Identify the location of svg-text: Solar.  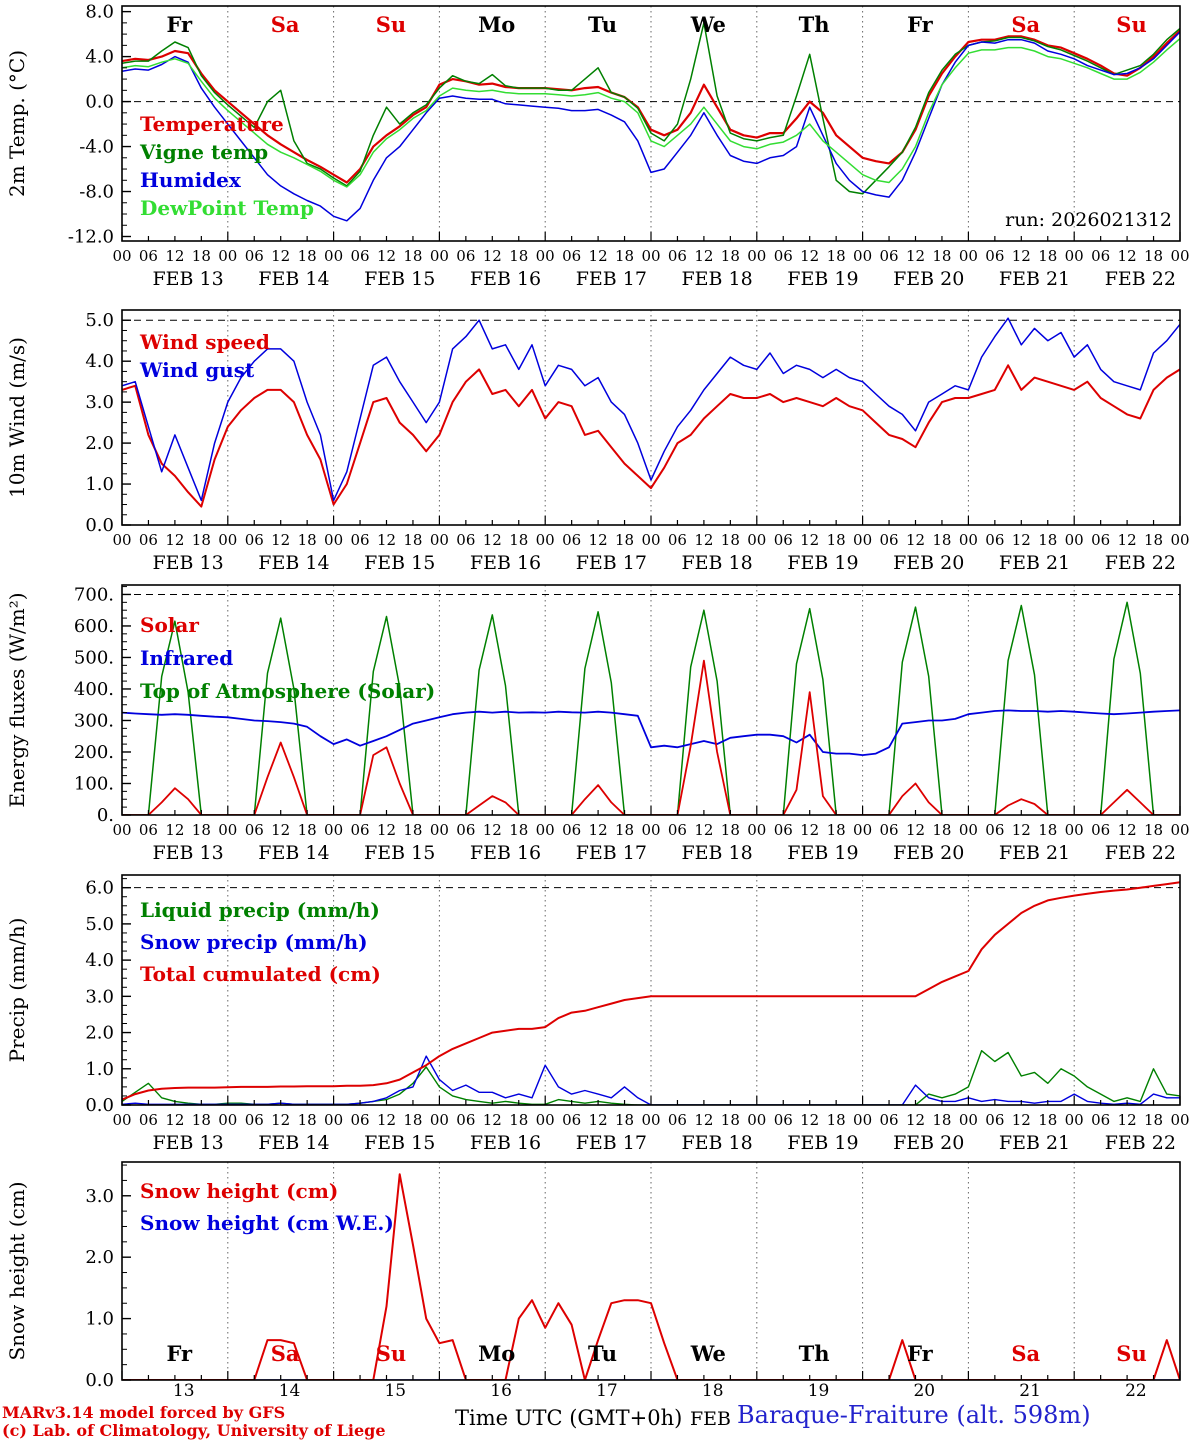
(169, 625).